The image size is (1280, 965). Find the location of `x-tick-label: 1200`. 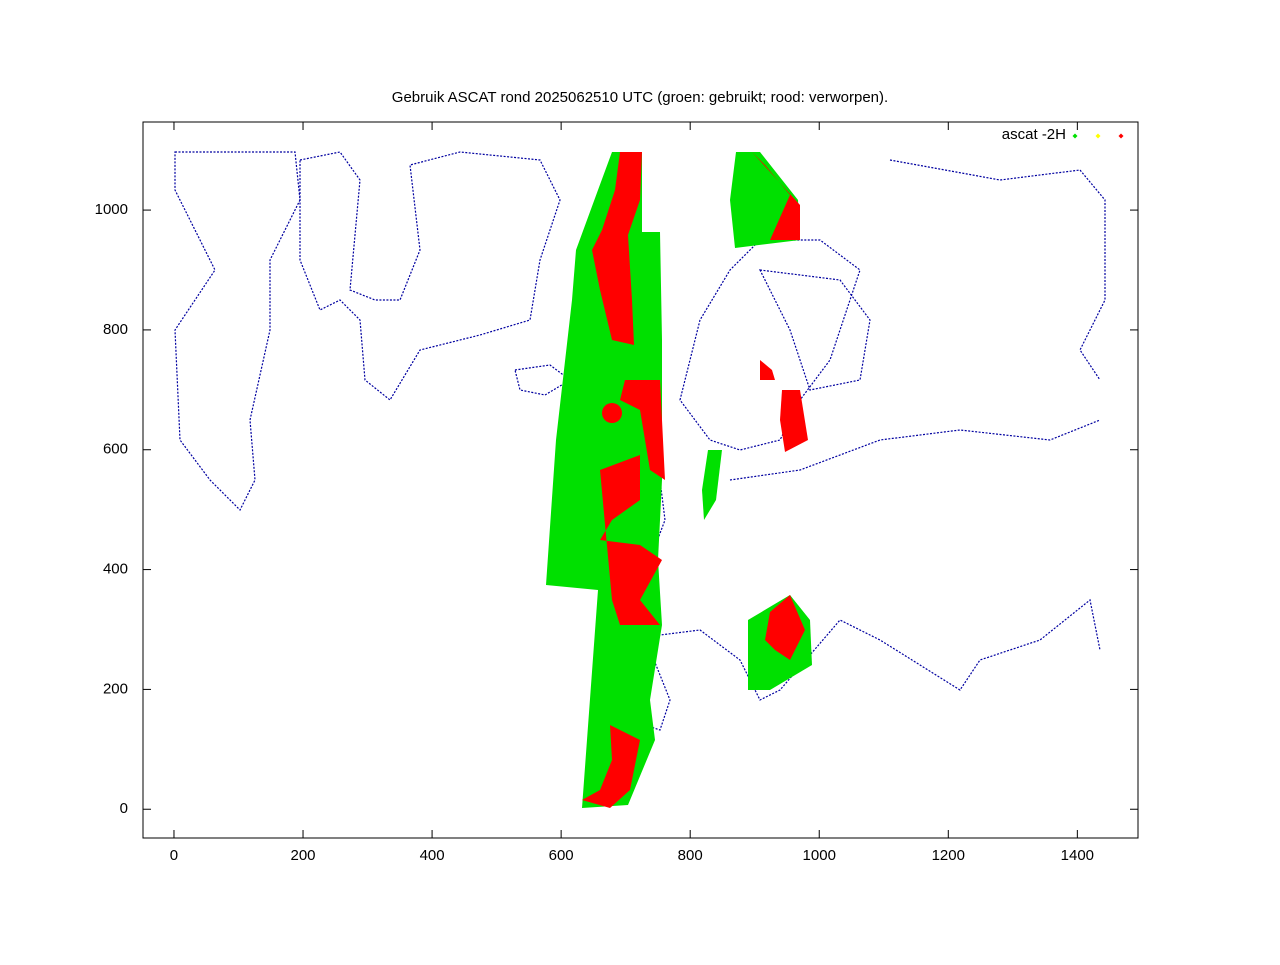

x-tick-label: 1200 is located at coordinates (948, 855).